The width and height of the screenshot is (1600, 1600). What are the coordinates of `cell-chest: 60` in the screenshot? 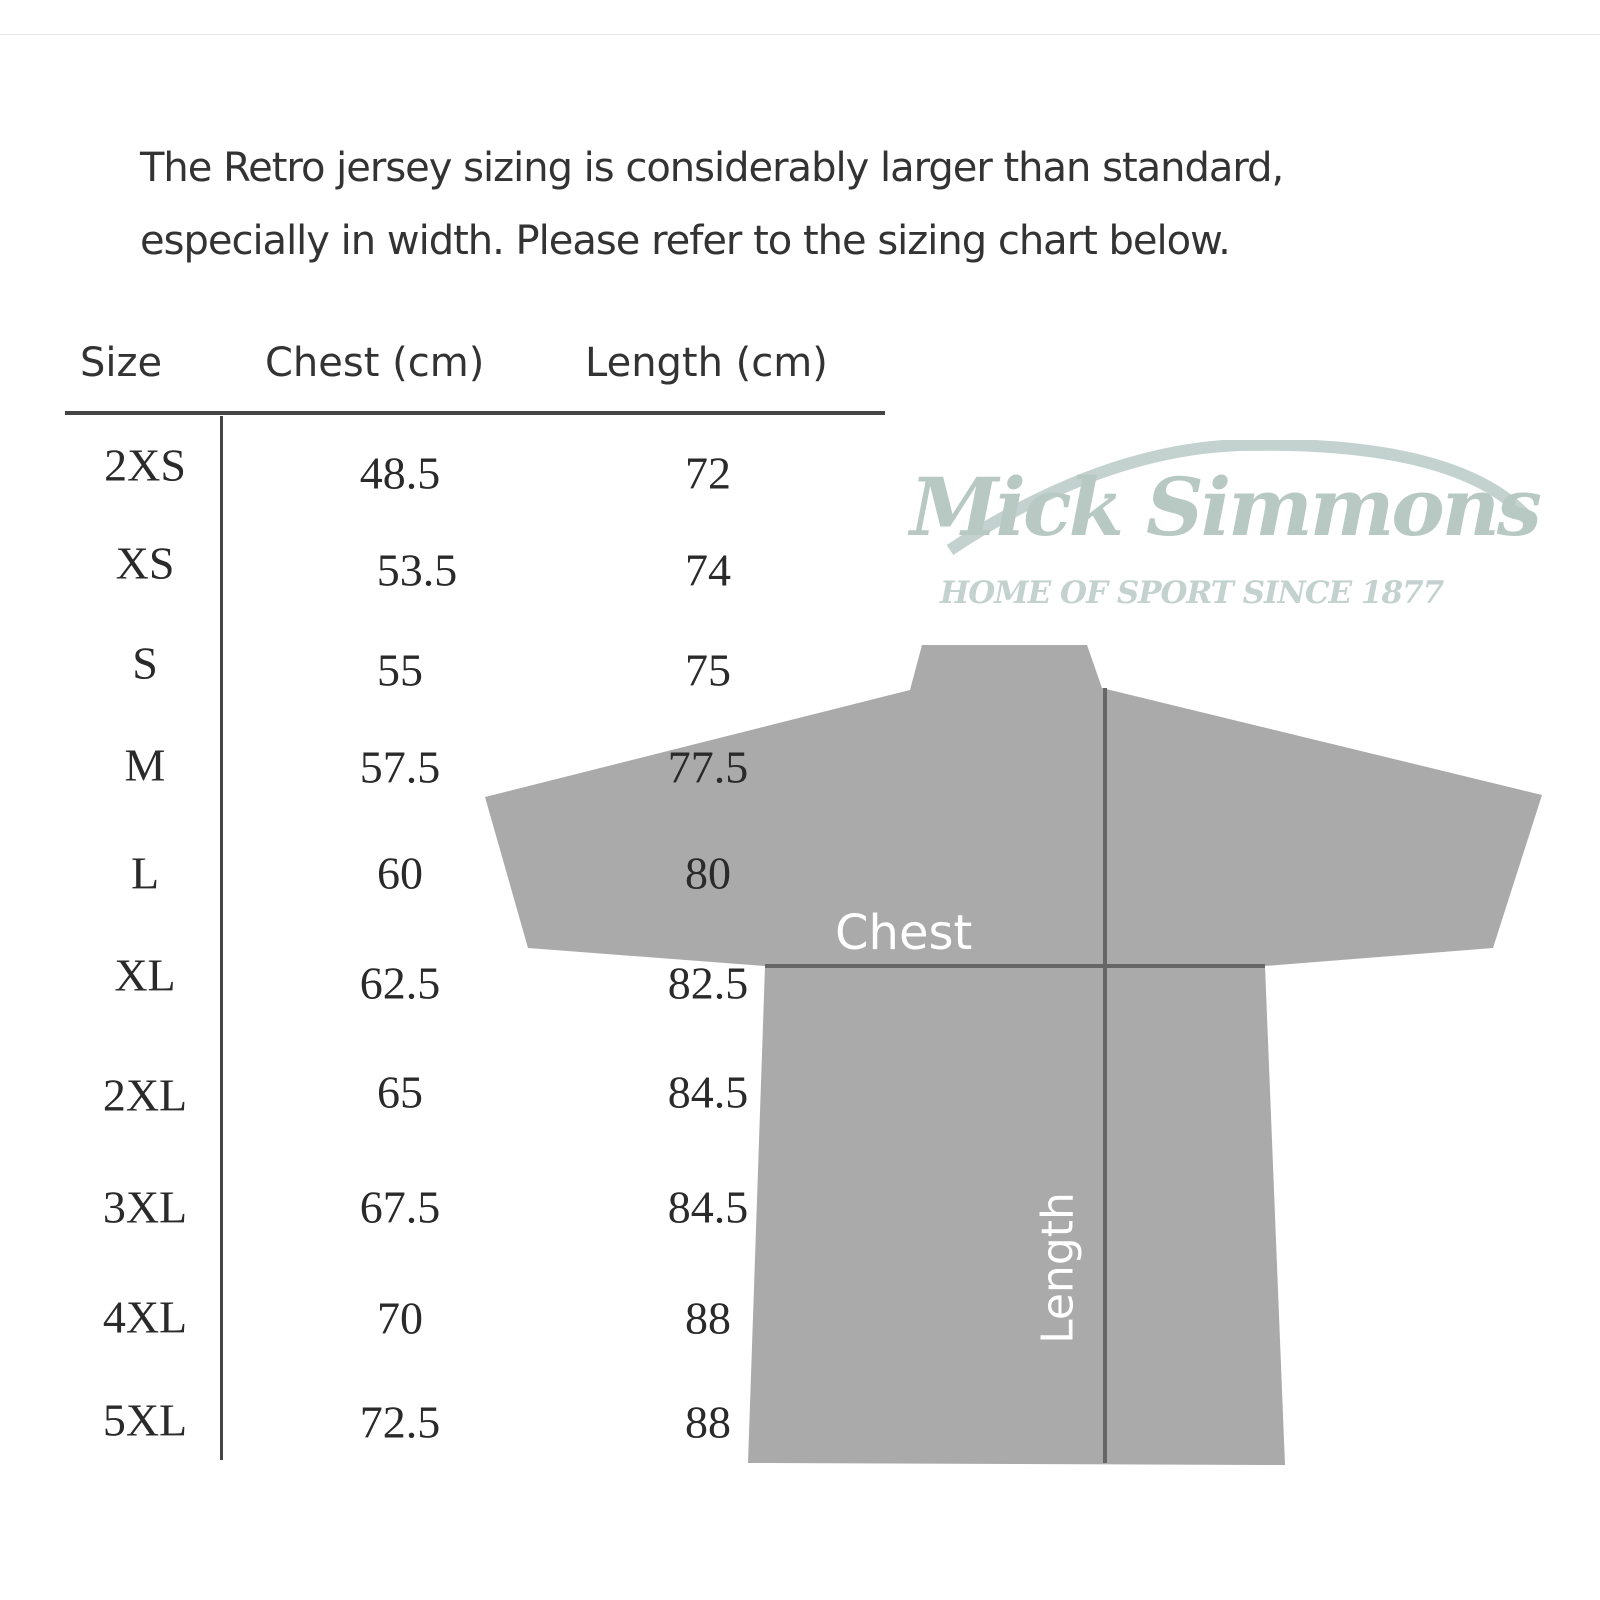 It's located at (400, 873).